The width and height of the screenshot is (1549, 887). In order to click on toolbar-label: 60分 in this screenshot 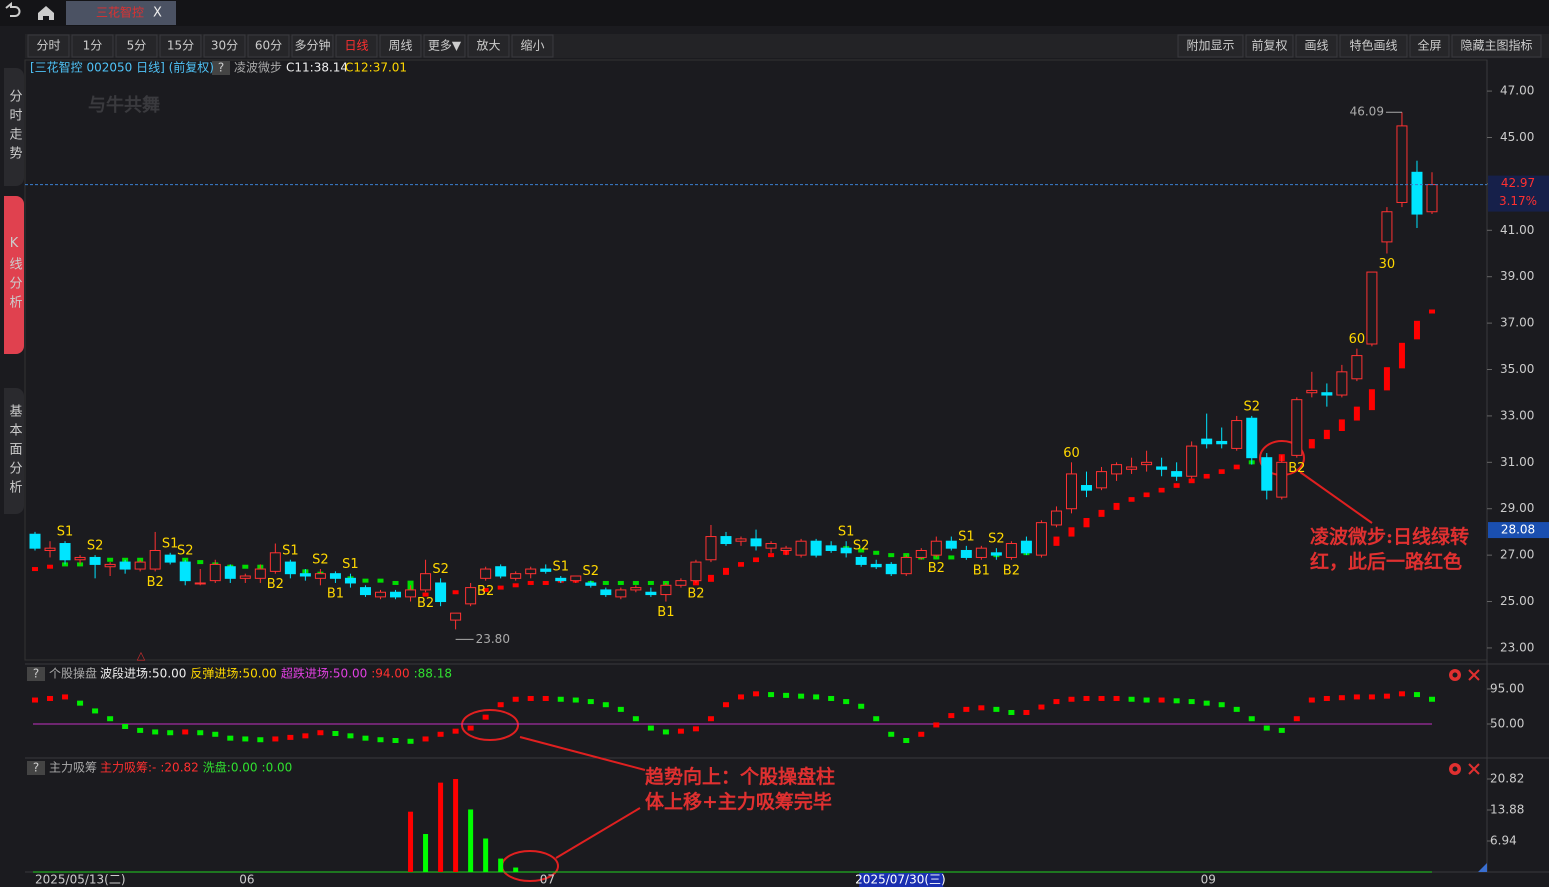, I will do `click(268, 46)`.